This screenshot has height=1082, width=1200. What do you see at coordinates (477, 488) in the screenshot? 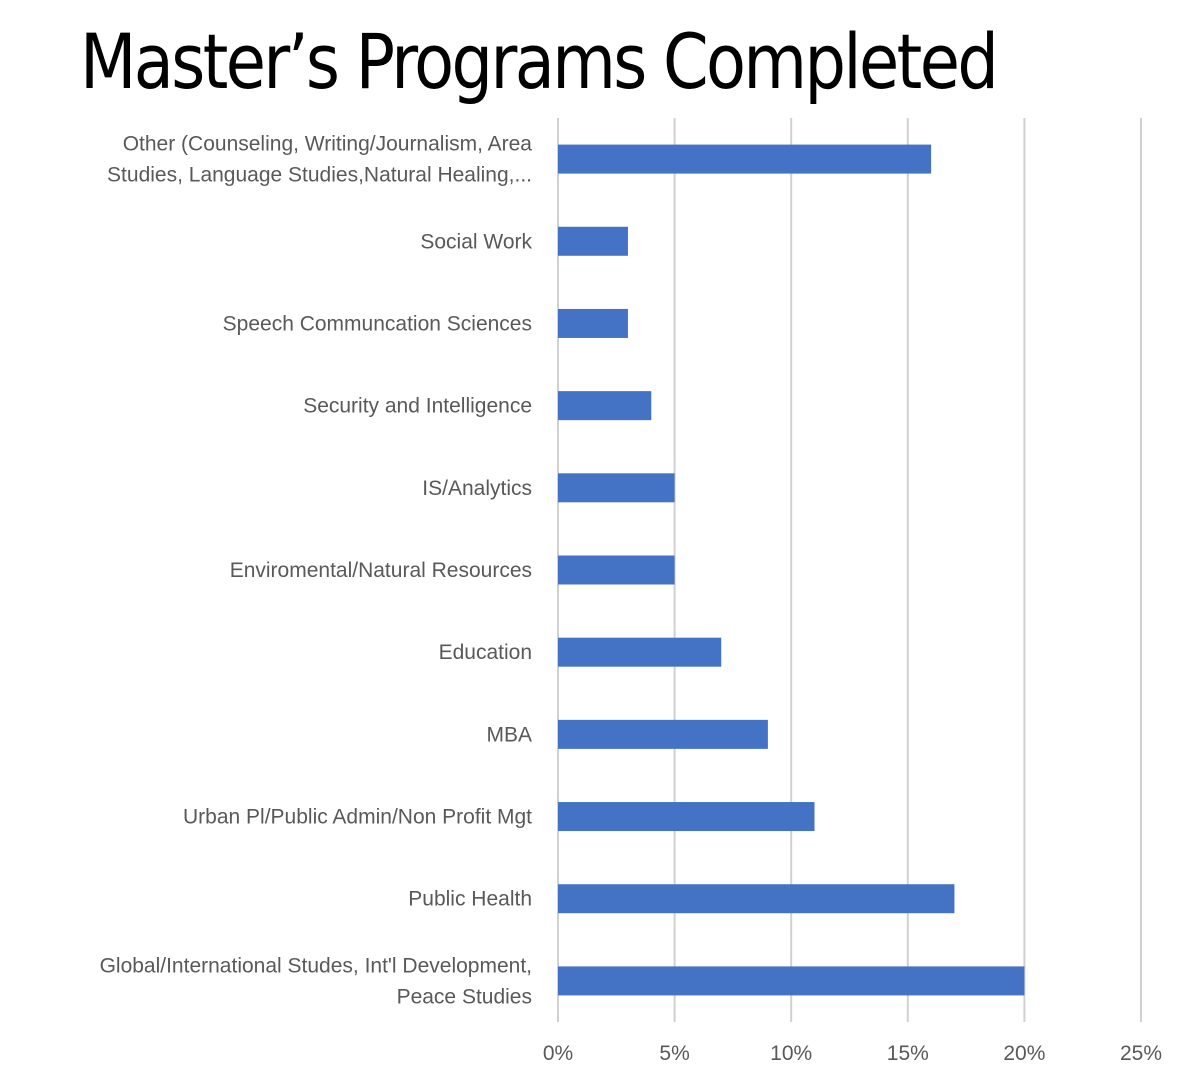
I see `category-label: IS/Analytics` at bounding box center [477, 488].